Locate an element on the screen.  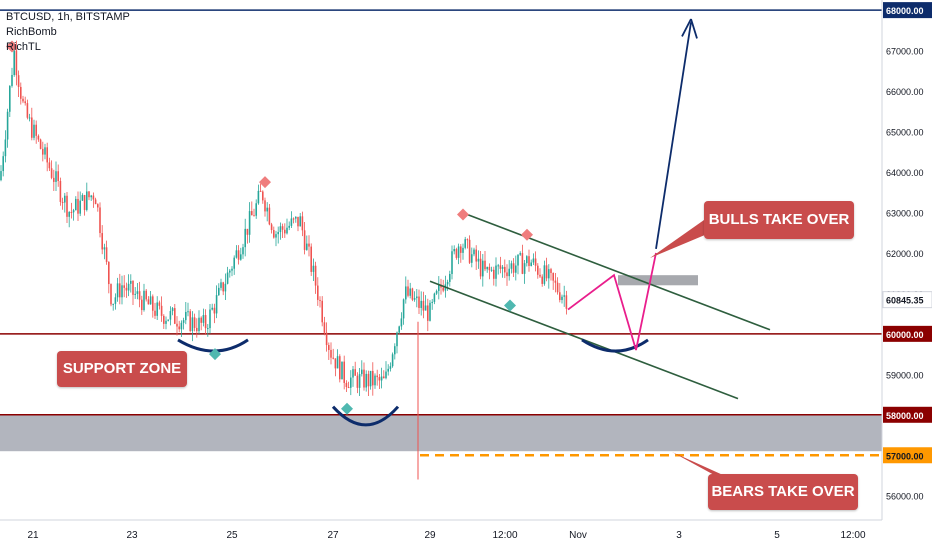
support-zone-label: SUPPORT ZONE is located at coordinates (122, 369).